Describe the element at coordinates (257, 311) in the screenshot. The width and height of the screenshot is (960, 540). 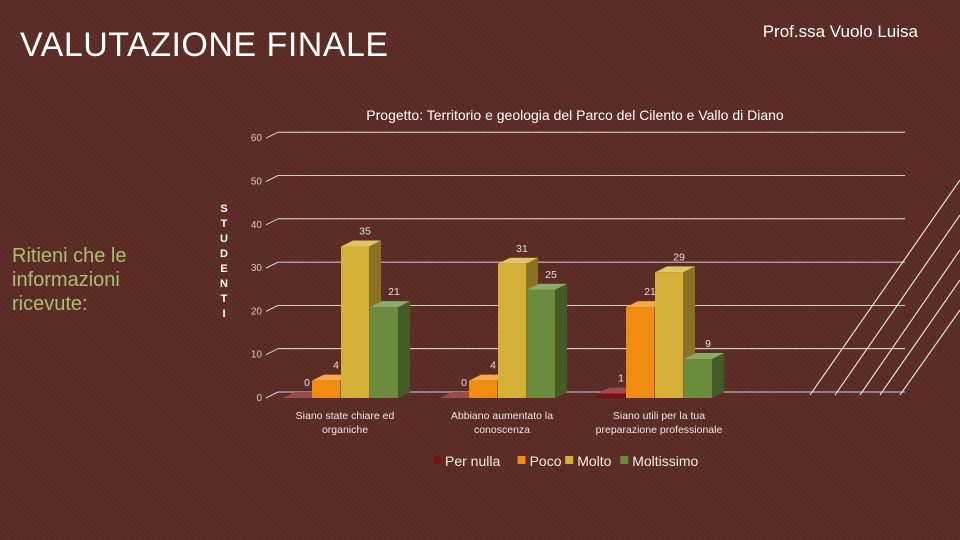
I see `y-tick-label: 20` at that location.